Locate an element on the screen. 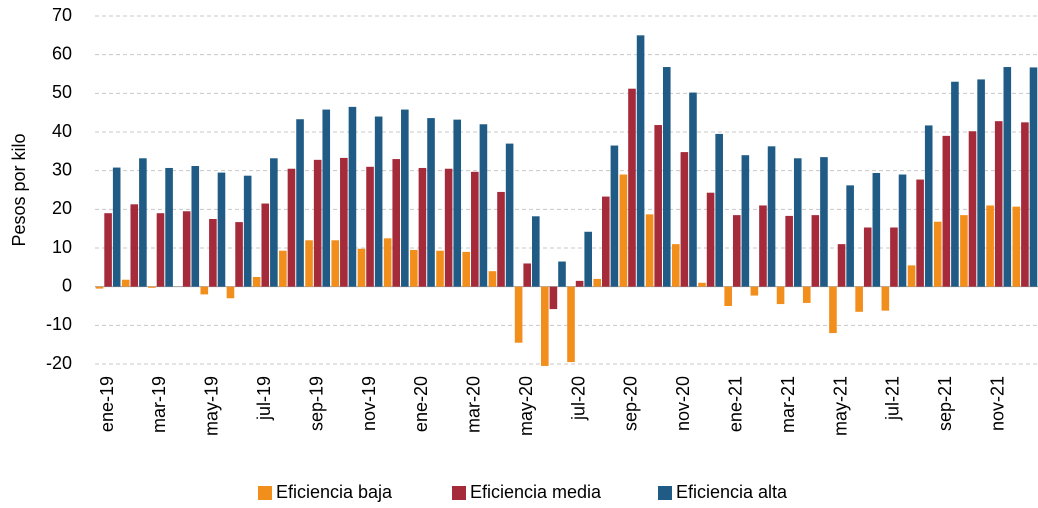 The image size is (1038, 508). x-tick-label: sep-20 is located at coordinates (631, 403).